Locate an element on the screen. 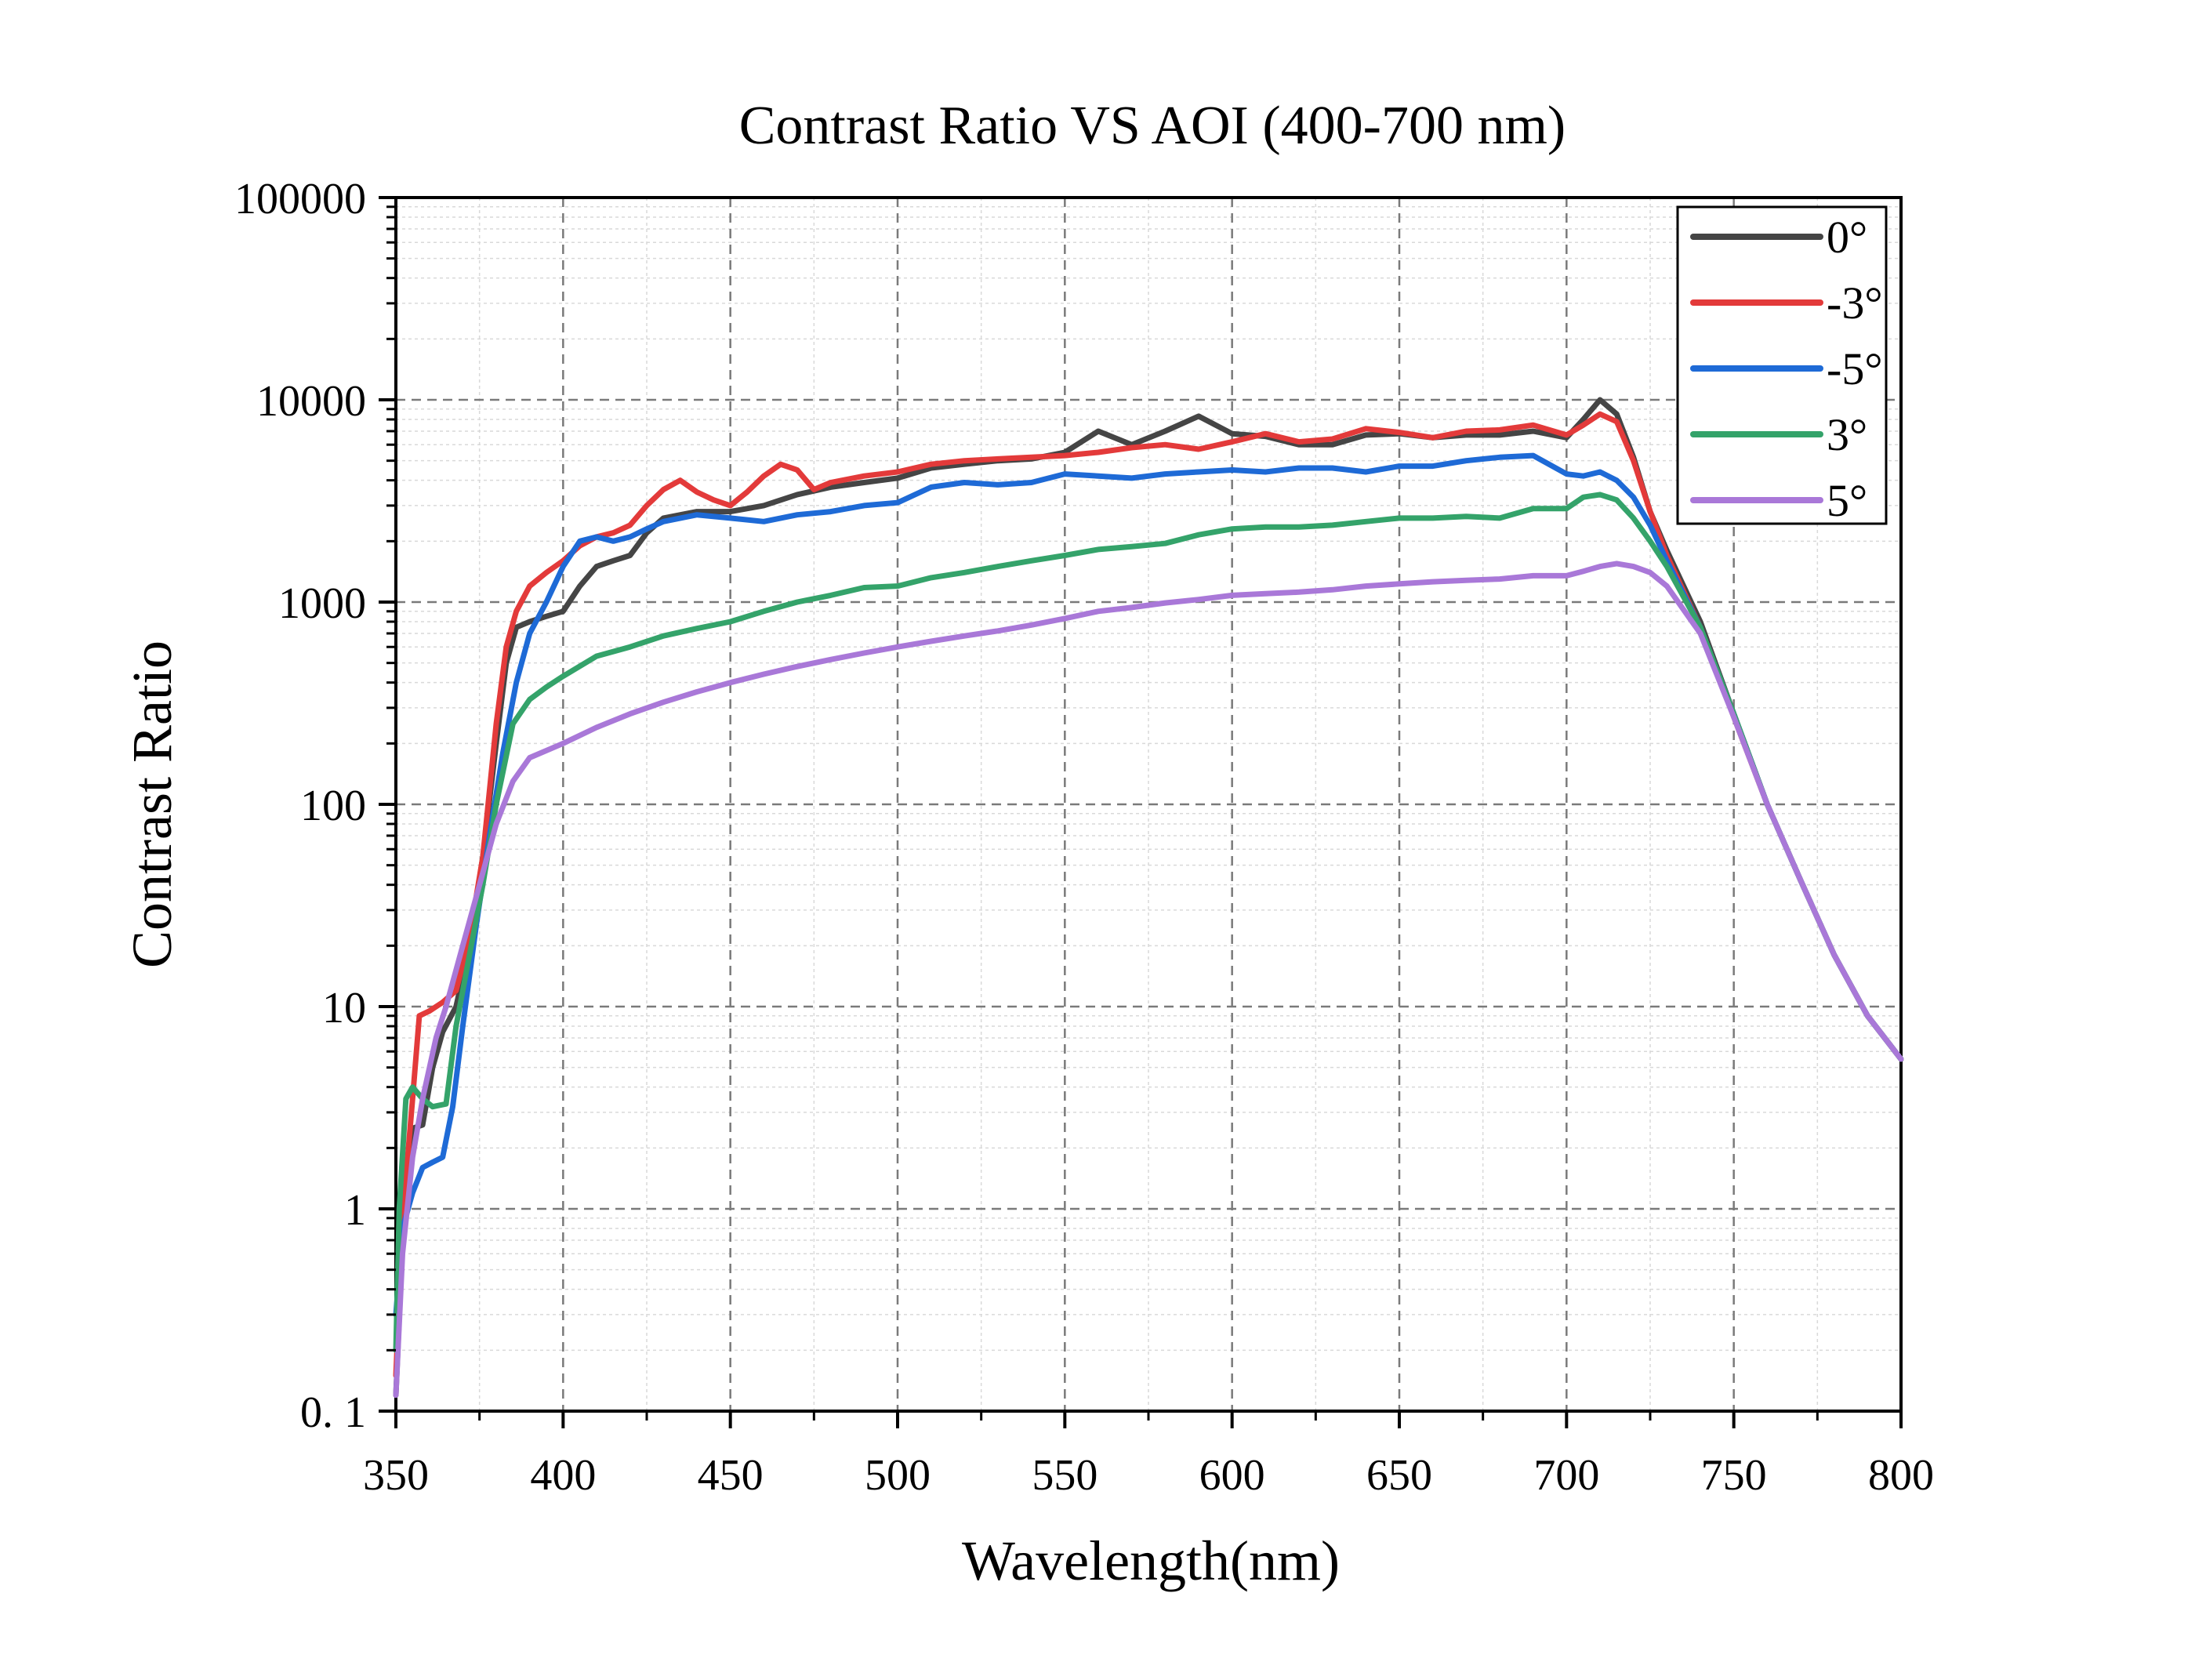 The image size is (2195, 1680). y-tick-label: 0. 1 is located at coordinates (333, 1412).